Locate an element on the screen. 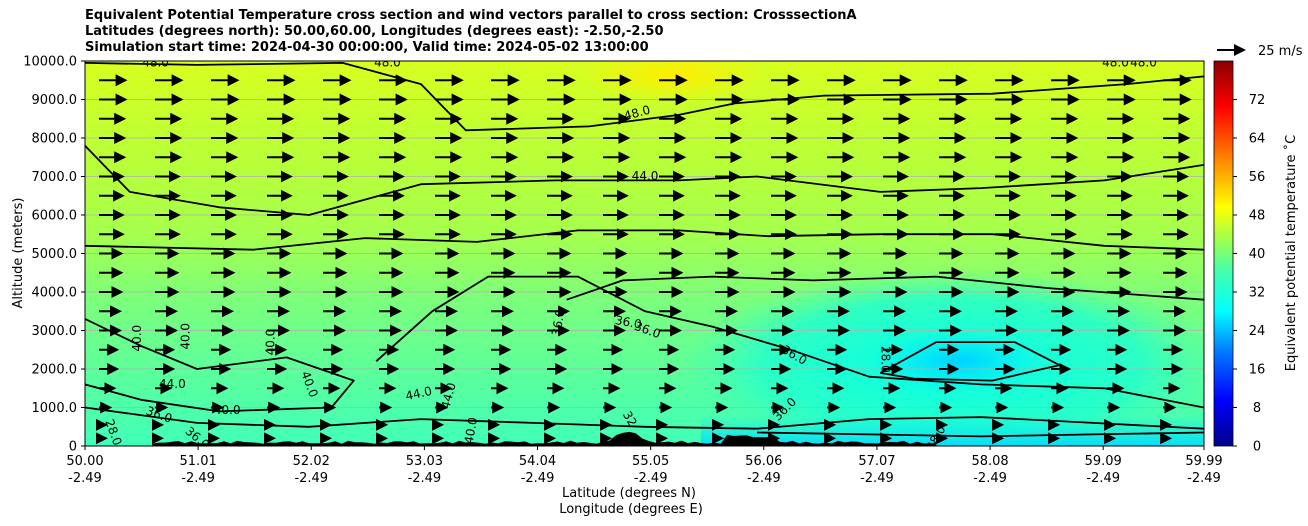  colorbar-tick-label: 56 is located at coordinates (1257, 177).